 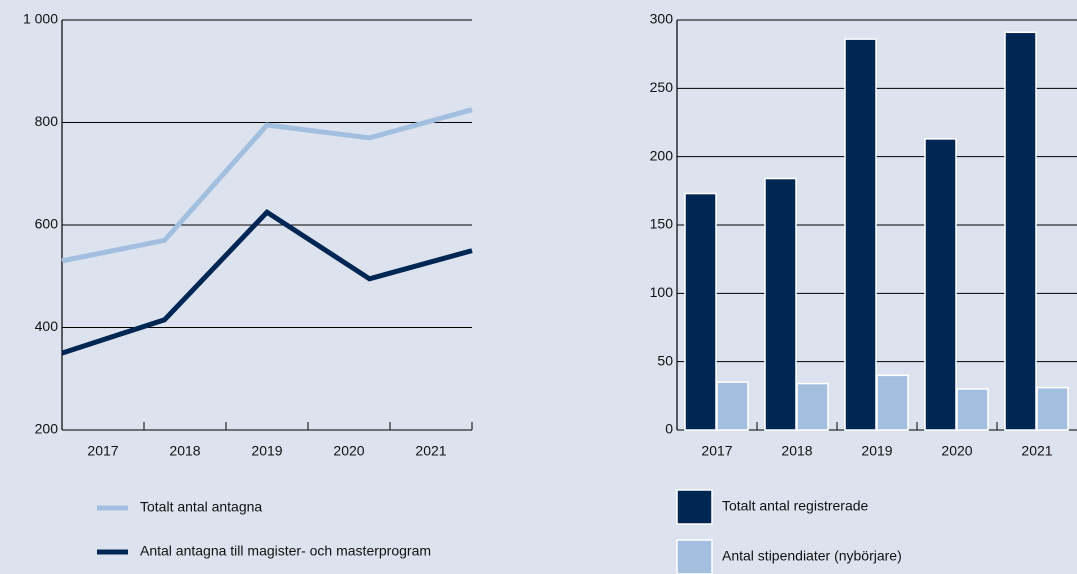 What do you see at coordinates (795, 506) in the screenshot?
I see `legend-label: Totalt antal registrerade` at bounding box center [795, 506].